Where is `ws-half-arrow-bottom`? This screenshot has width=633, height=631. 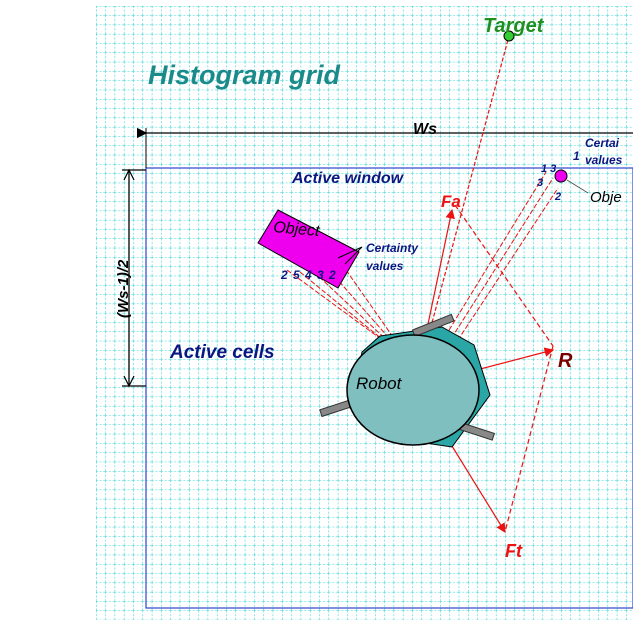
ws-half-arrow-bottom is located at coordinates (129, 381).